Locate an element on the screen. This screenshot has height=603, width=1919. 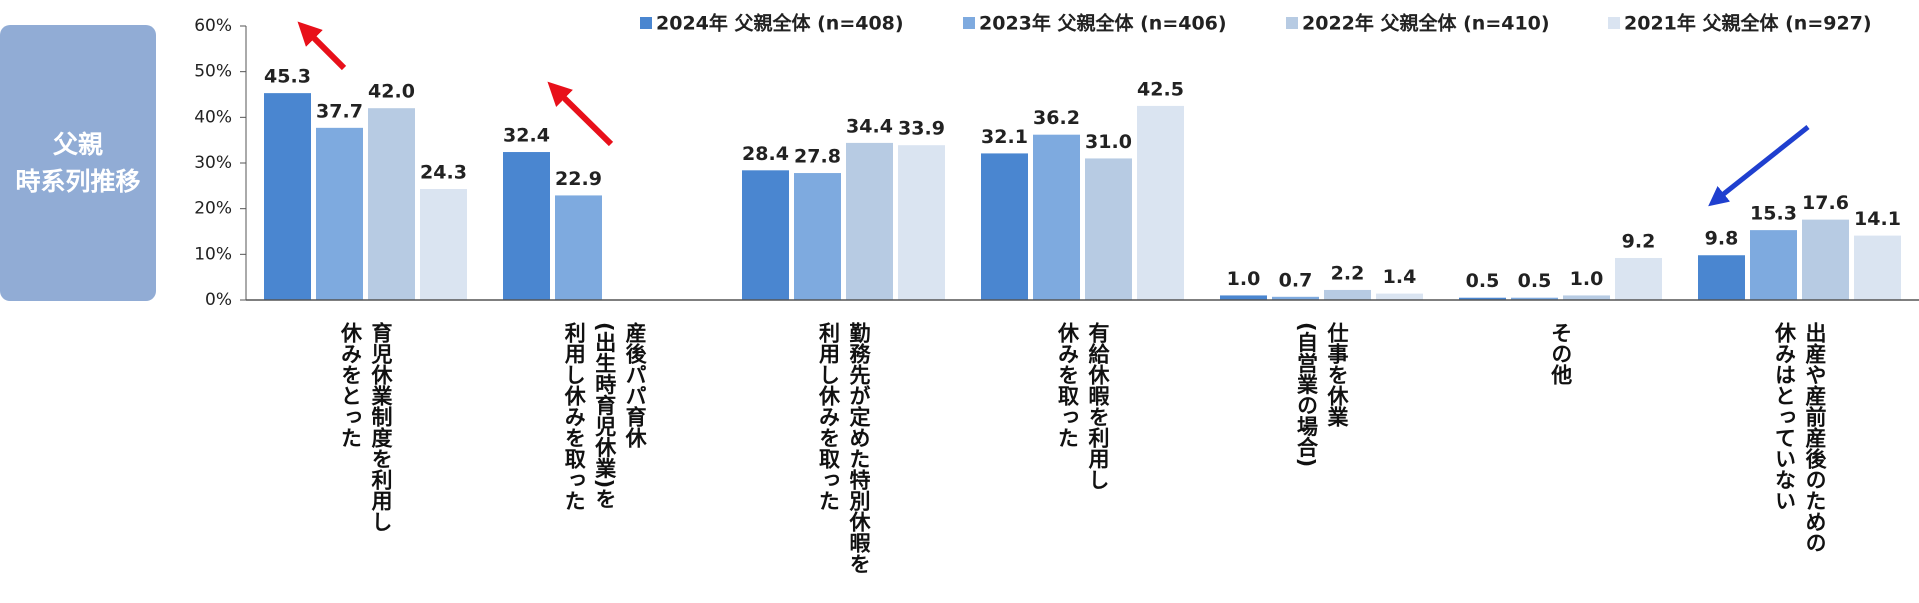
x-tick-label: その他 is located at coordinates (1560, 353).